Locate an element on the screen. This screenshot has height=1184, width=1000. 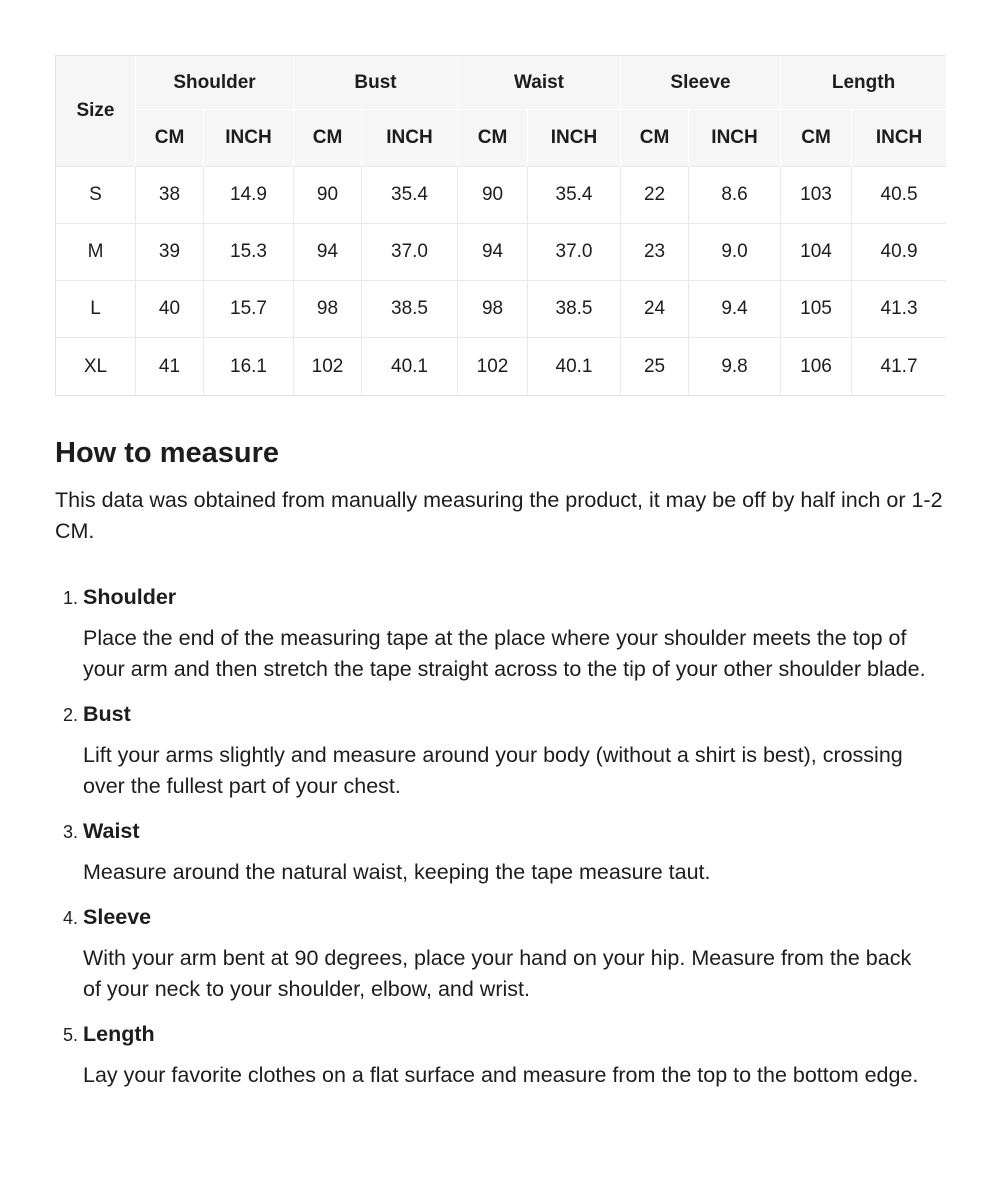
measurement-cell: 41.7 is located at coordinates (899, 366).